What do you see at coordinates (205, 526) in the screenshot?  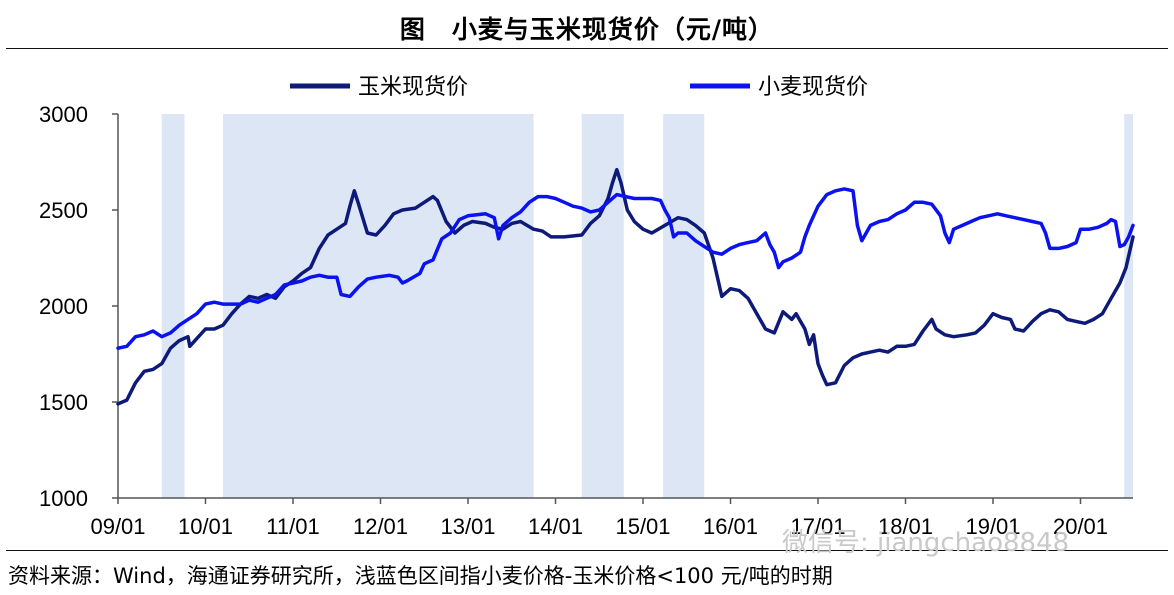 I see `x-tick-label: 10/01` at bounding box center [205, 526].